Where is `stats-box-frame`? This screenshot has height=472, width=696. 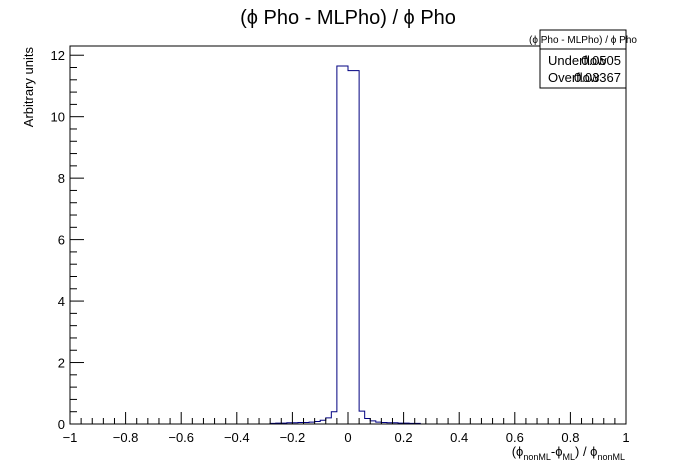
stats-box-frame is located at coordinates (583, 59).